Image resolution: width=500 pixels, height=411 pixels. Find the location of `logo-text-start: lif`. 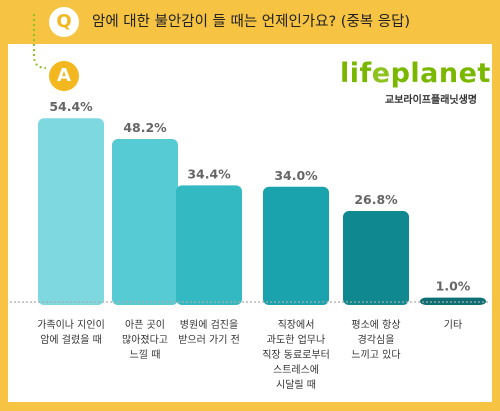

logo-text-start: lif is located at coordinates (356, 73).